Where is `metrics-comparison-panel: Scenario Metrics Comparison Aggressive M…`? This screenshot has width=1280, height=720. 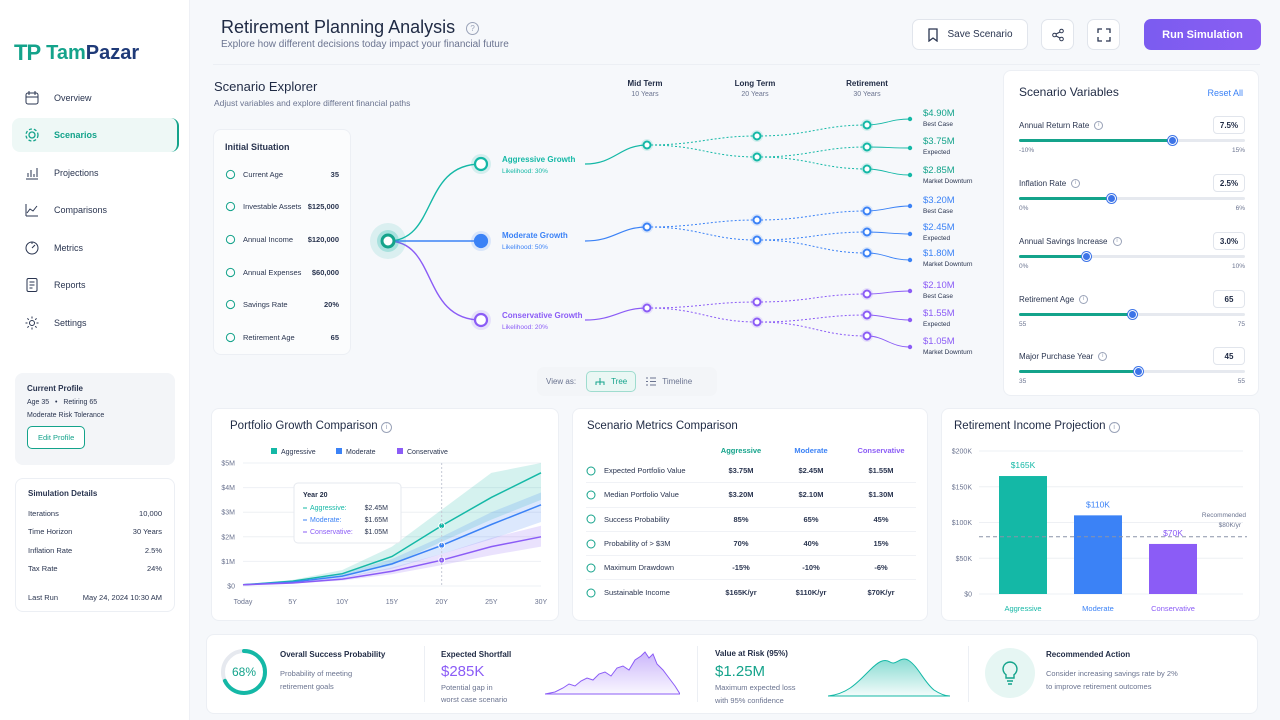
metrics-comparison-panel: Scenario Metrics Comparison Aggressive M… is located at coordinates (750, 514).